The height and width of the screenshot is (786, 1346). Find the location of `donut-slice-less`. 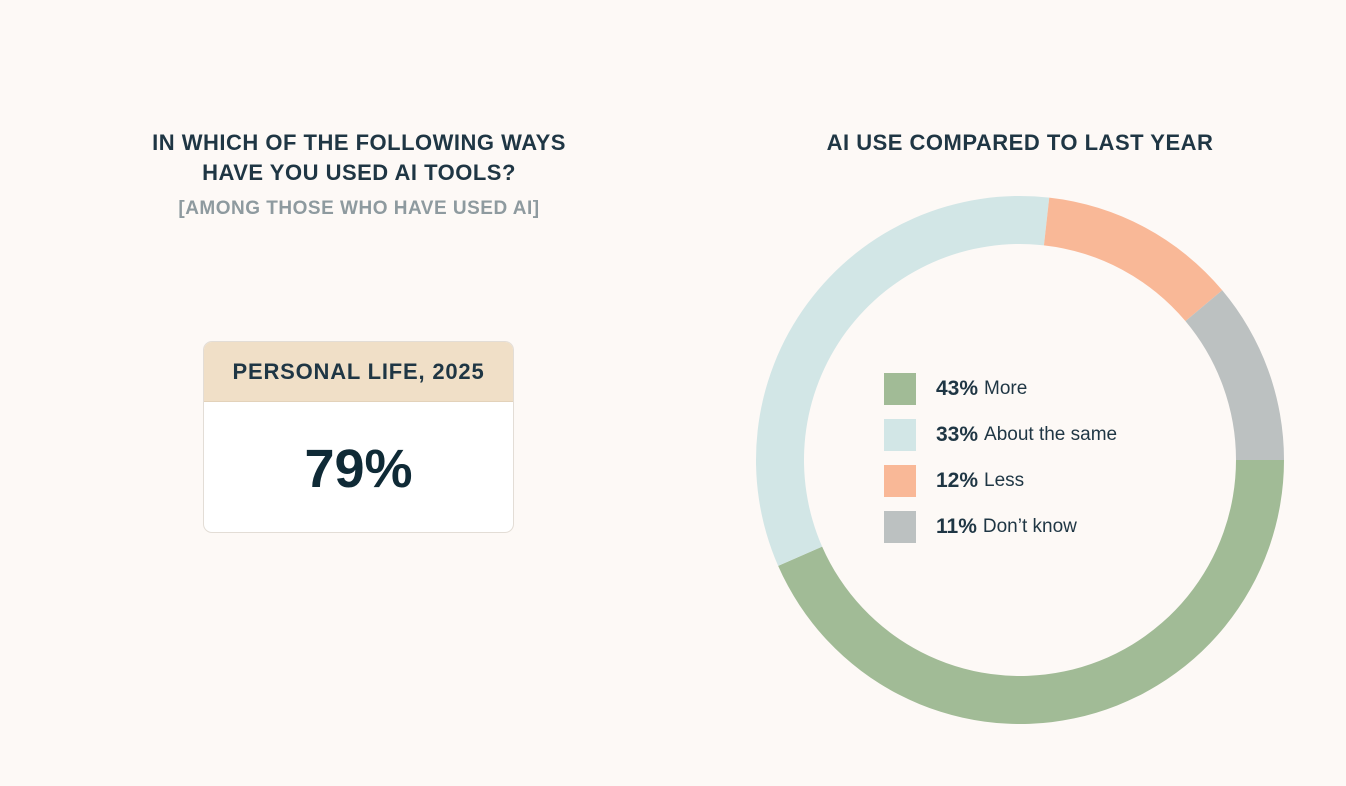

donut-slice-less is located at coordinates (1133, 259).